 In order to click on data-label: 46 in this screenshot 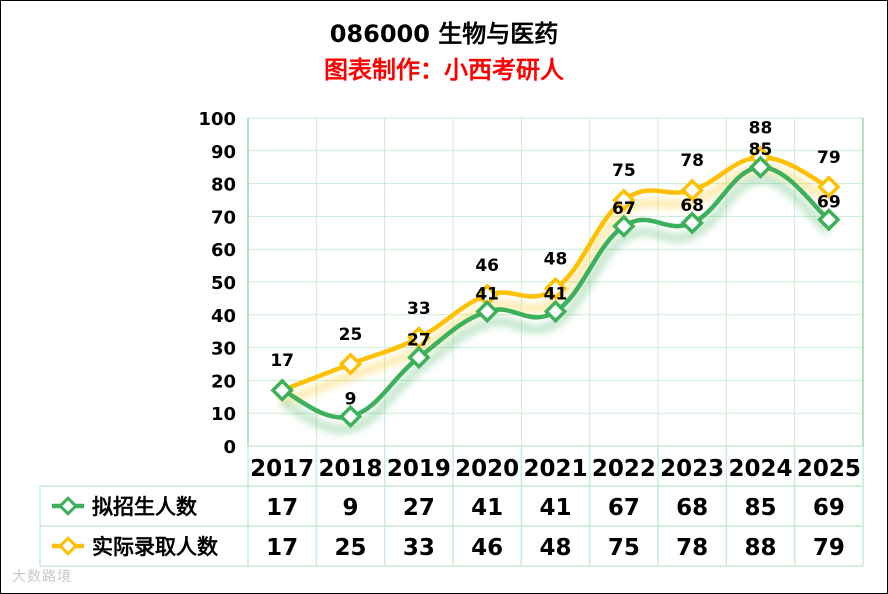, I will do `click(487, 266)`.